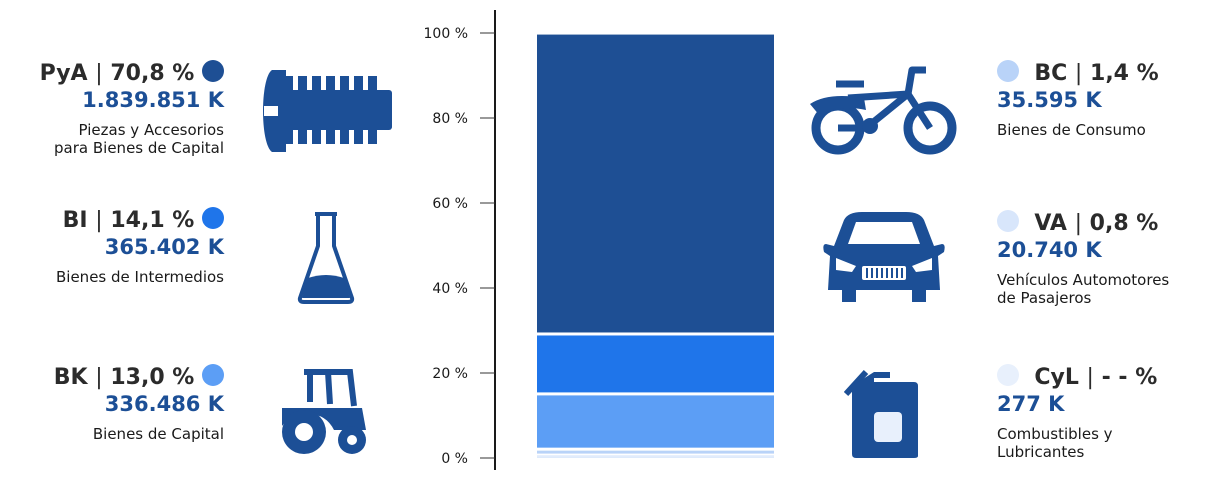 The width and height of the screenshot is (1214, 477). I want to click on value: 1.839.851 K, so click(153, 100).